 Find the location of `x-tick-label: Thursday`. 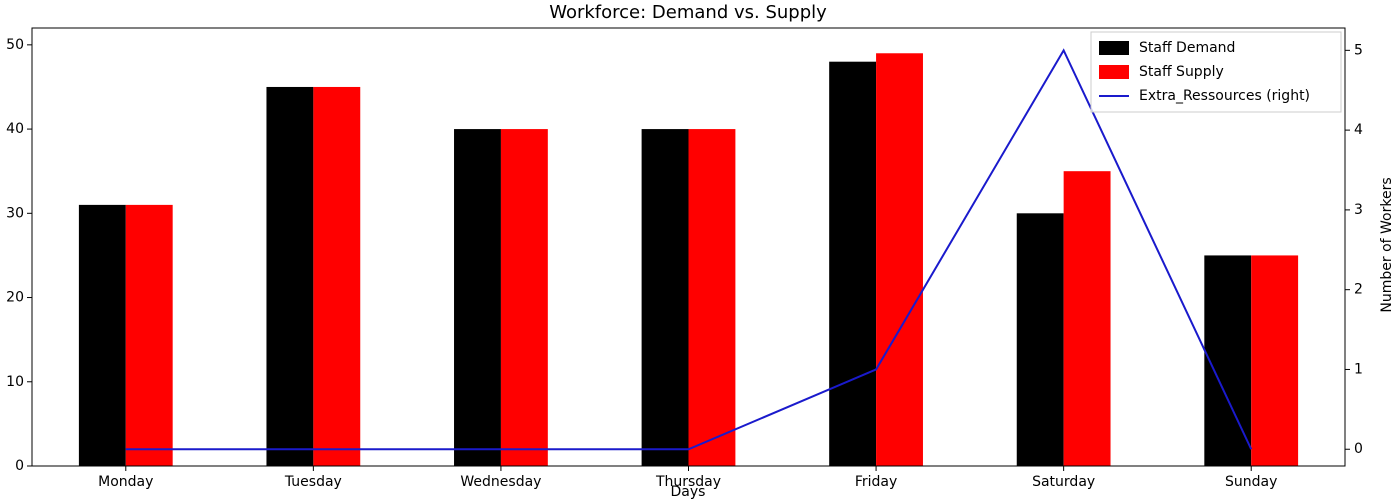

x-tick-label: Thursday is located at coordinates (688, 482).